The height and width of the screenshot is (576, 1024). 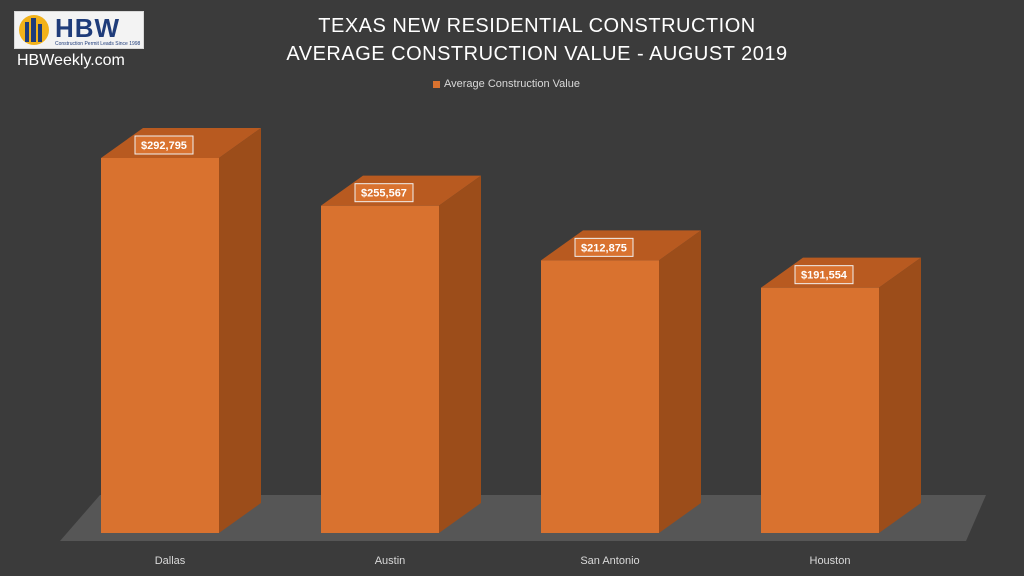 What do you see at coordinates (609, 561) in the screenshot?
I see `category-label: San Antonio` at bounding box center [609, 561].